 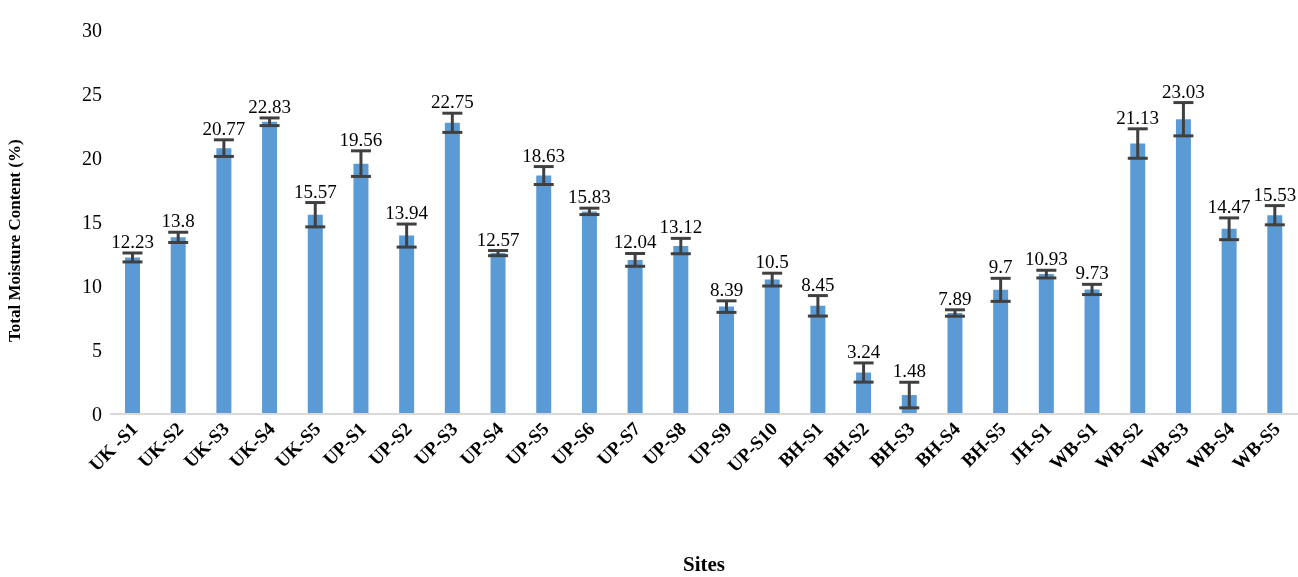 What do you see at coordinates (1183, 91) in the screenshot?
I see `data-label: 23.03` at bounding box center [1183, 91].